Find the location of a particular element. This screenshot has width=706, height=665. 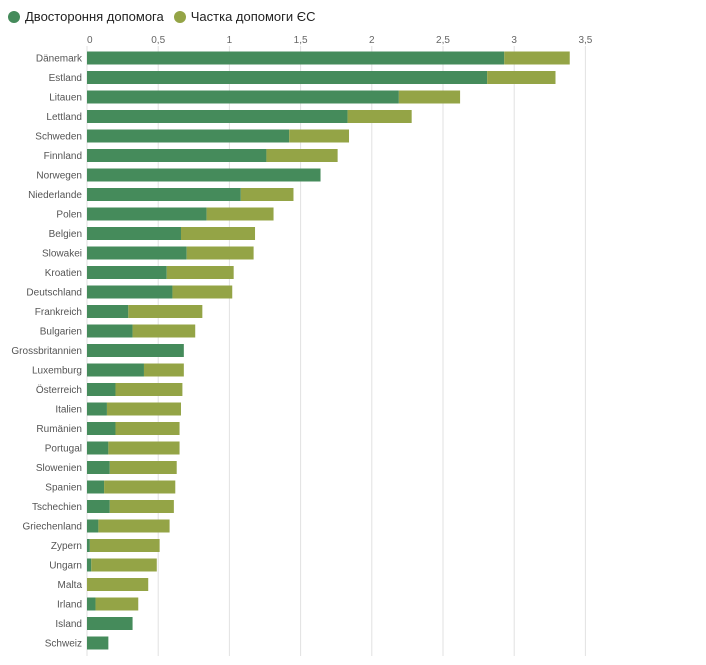

category-label: Finnland is located at coordinates (63, 156).